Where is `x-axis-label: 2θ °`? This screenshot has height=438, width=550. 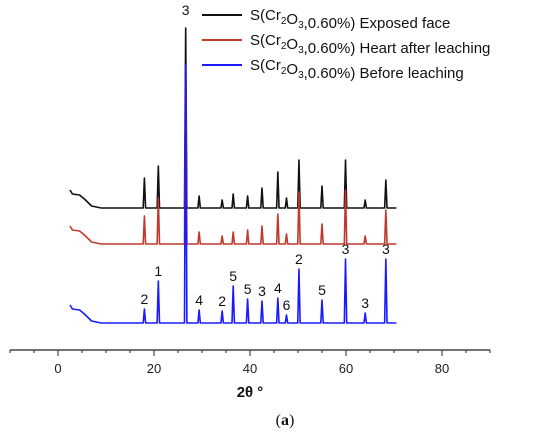 x-axis-label: 2θ ° is located at coordinates (250, 392).